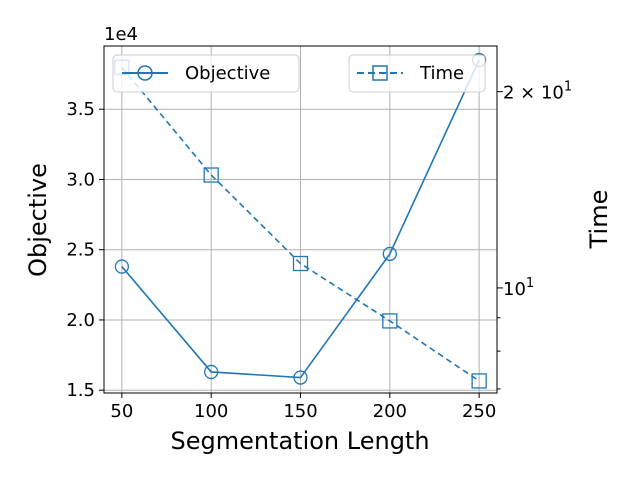 The image size is (640, 480). What do you see at coordinates (518, 288) in the screenshot?
I see `y2-tick-label: 101` at bounding box center [518, 288].